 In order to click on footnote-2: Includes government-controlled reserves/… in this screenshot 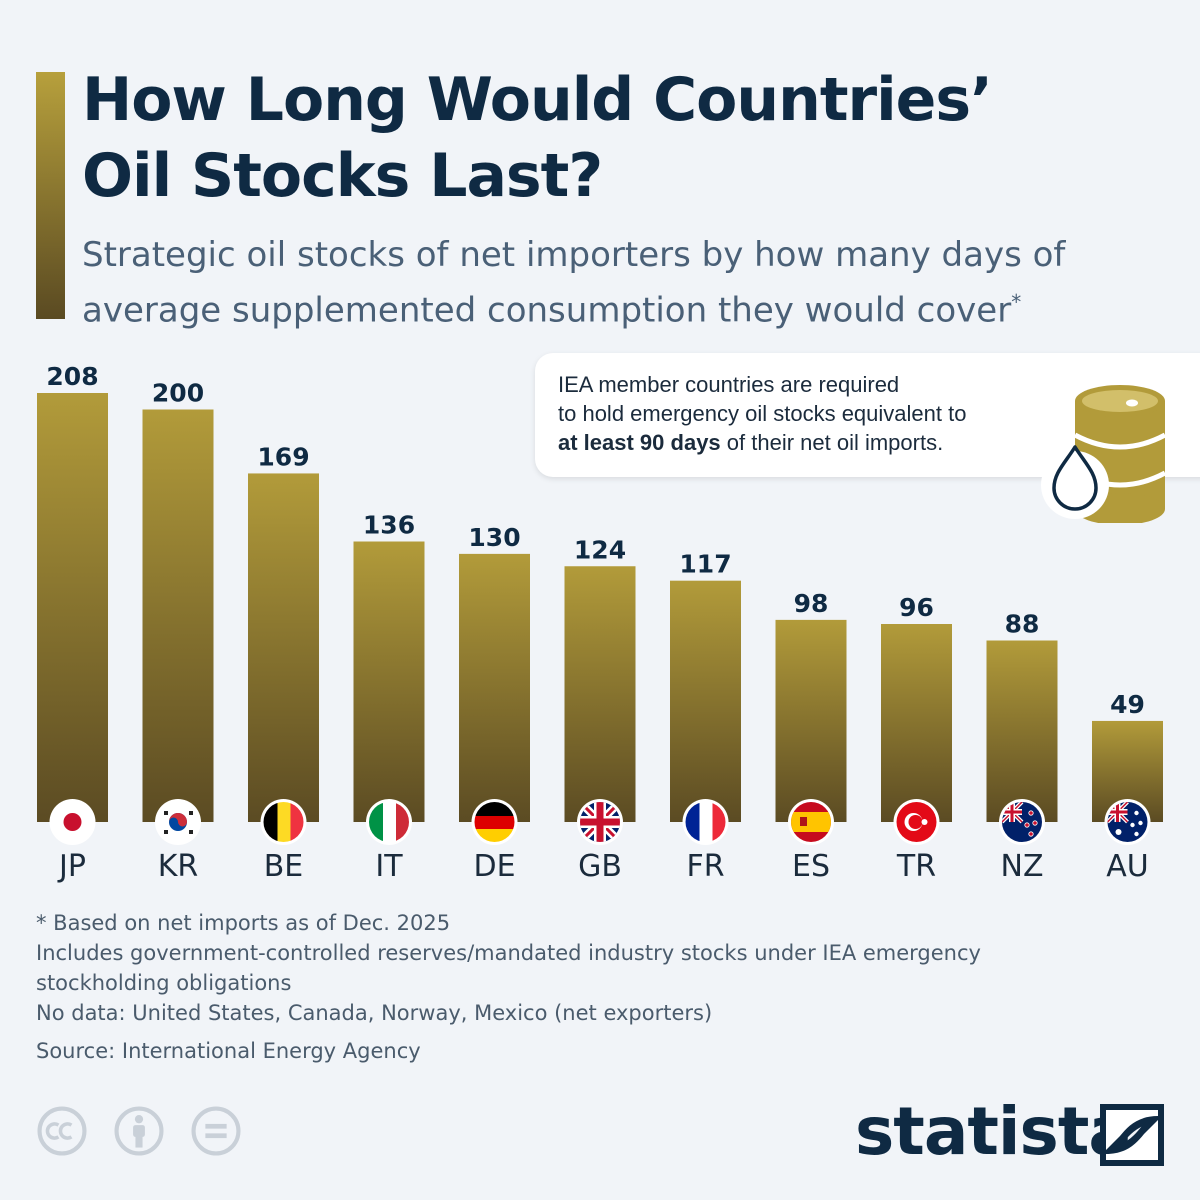, I will do `click(508, 953)`.